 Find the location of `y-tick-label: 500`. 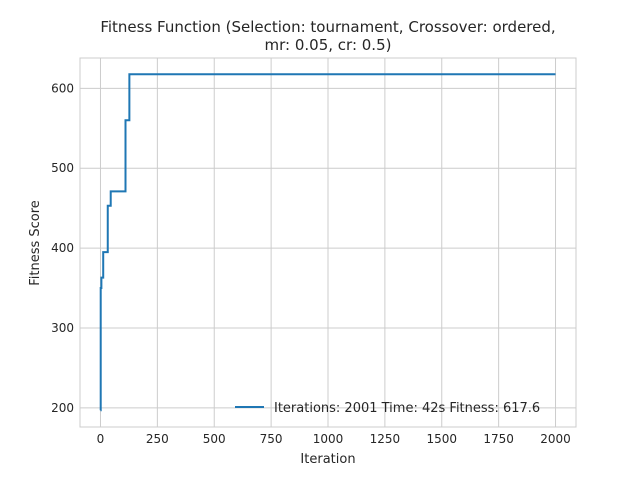

y-tick-label: 500 is located at coordinates (62, 168).